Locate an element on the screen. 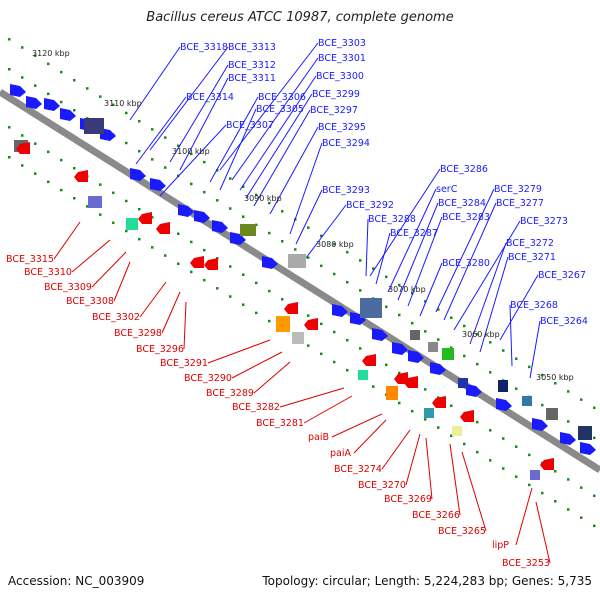  gene-label-forward: BCE_3272 is located at coordinates (530, 243).